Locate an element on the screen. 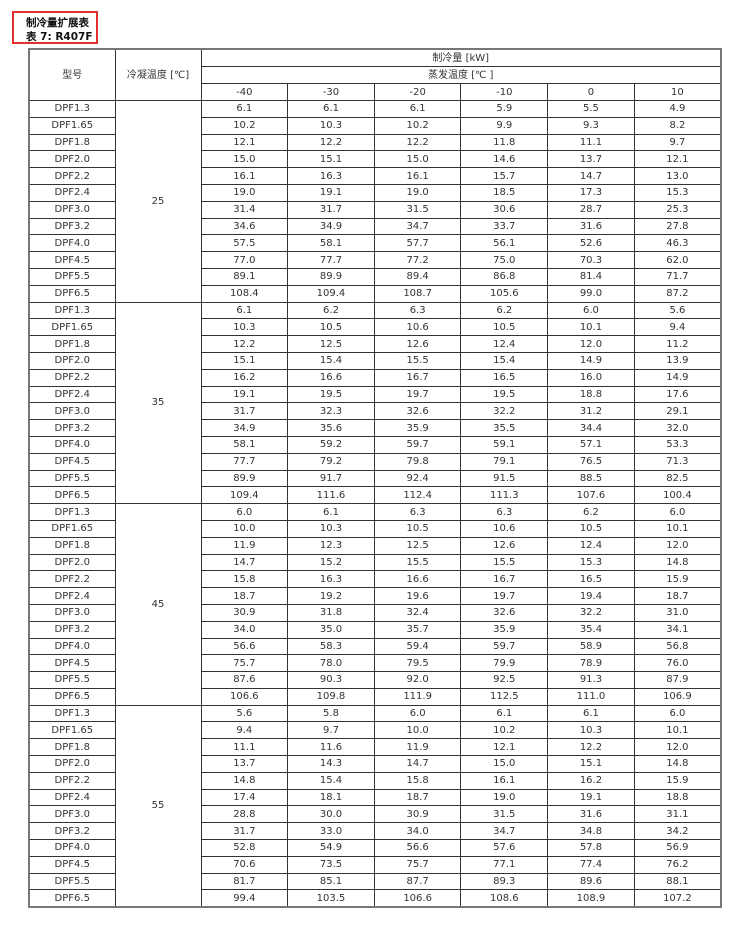 This screenshot has width=750, height=925. table-row: DPF6.5 108.4 109.4 108.7 105.6 99.0 87.2 is located at coordinates (375, 293).